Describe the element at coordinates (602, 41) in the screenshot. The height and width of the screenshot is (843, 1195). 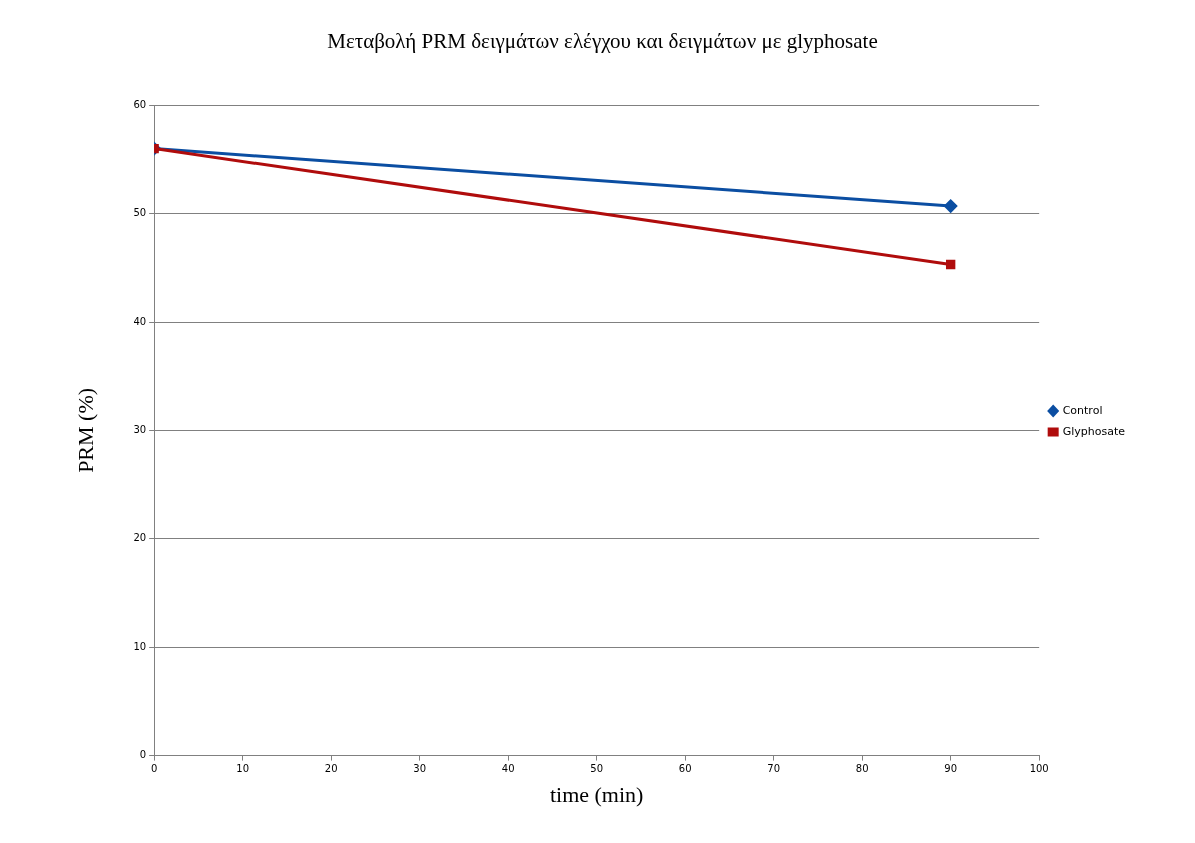
I see `chart-title: Μεταβολή PRM δειγμάτων ελέγχου και δειγμάτων με glyphosate` at that location.